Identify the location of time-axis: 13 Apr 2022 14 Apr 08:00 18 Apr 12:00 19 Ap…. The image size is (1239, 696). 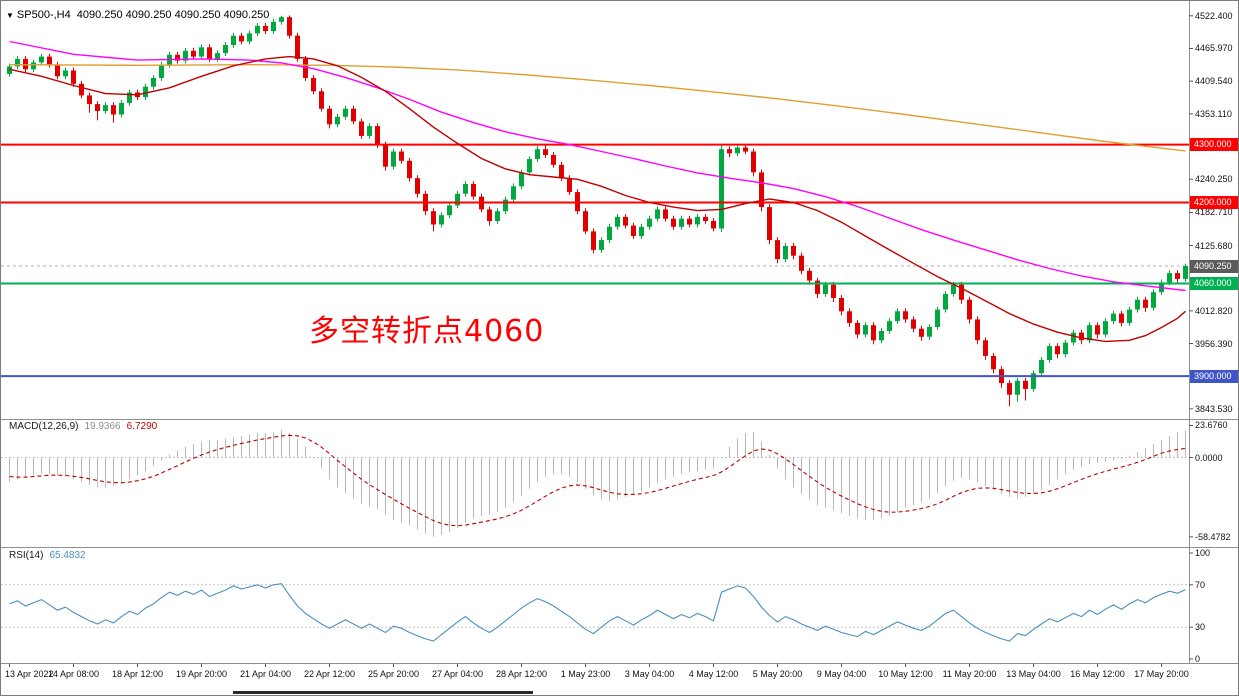
(595, 676).